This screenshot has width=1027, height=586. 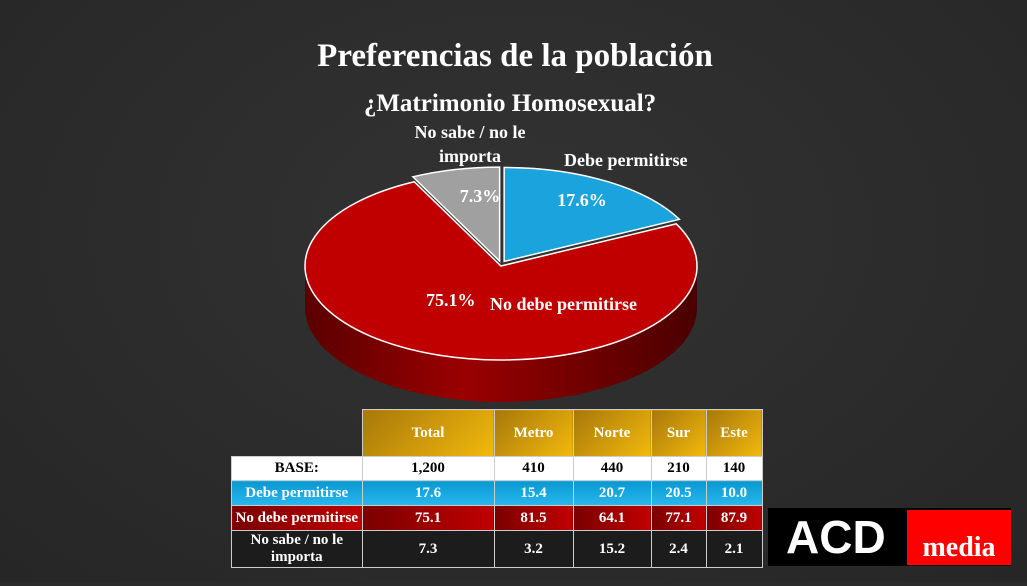 What do you see at coordinates (582, 200) in the screenshot?
I see `slice-value-debe: 17.6%` at bounding box center [582, 200].